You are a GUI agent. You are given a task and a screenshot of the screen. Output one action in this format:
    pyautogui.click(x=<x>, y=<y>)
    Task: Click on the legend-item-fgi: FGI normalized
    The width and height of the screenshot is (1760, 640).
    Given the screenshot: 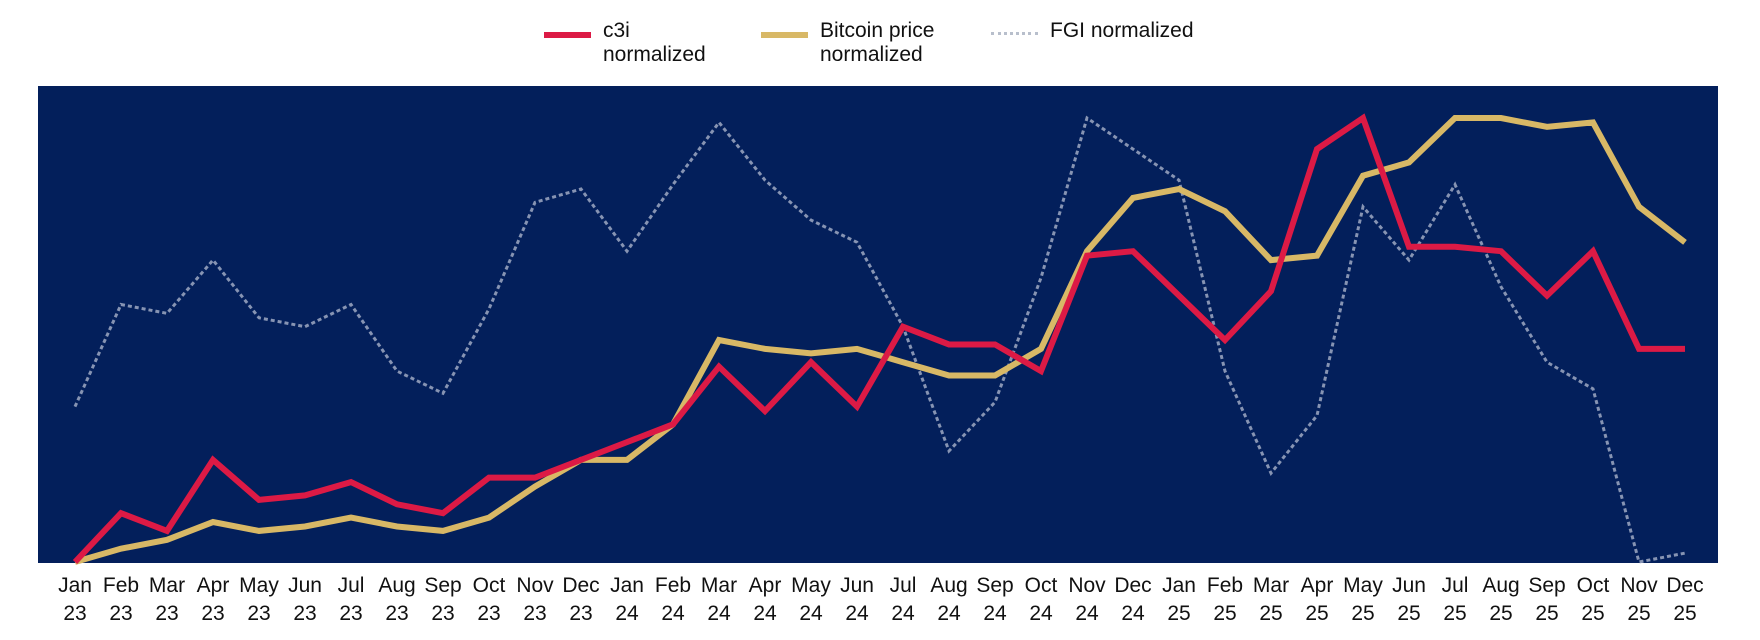 What is the action you would take?
    pyautogui.click(x=1120, y=31)
    